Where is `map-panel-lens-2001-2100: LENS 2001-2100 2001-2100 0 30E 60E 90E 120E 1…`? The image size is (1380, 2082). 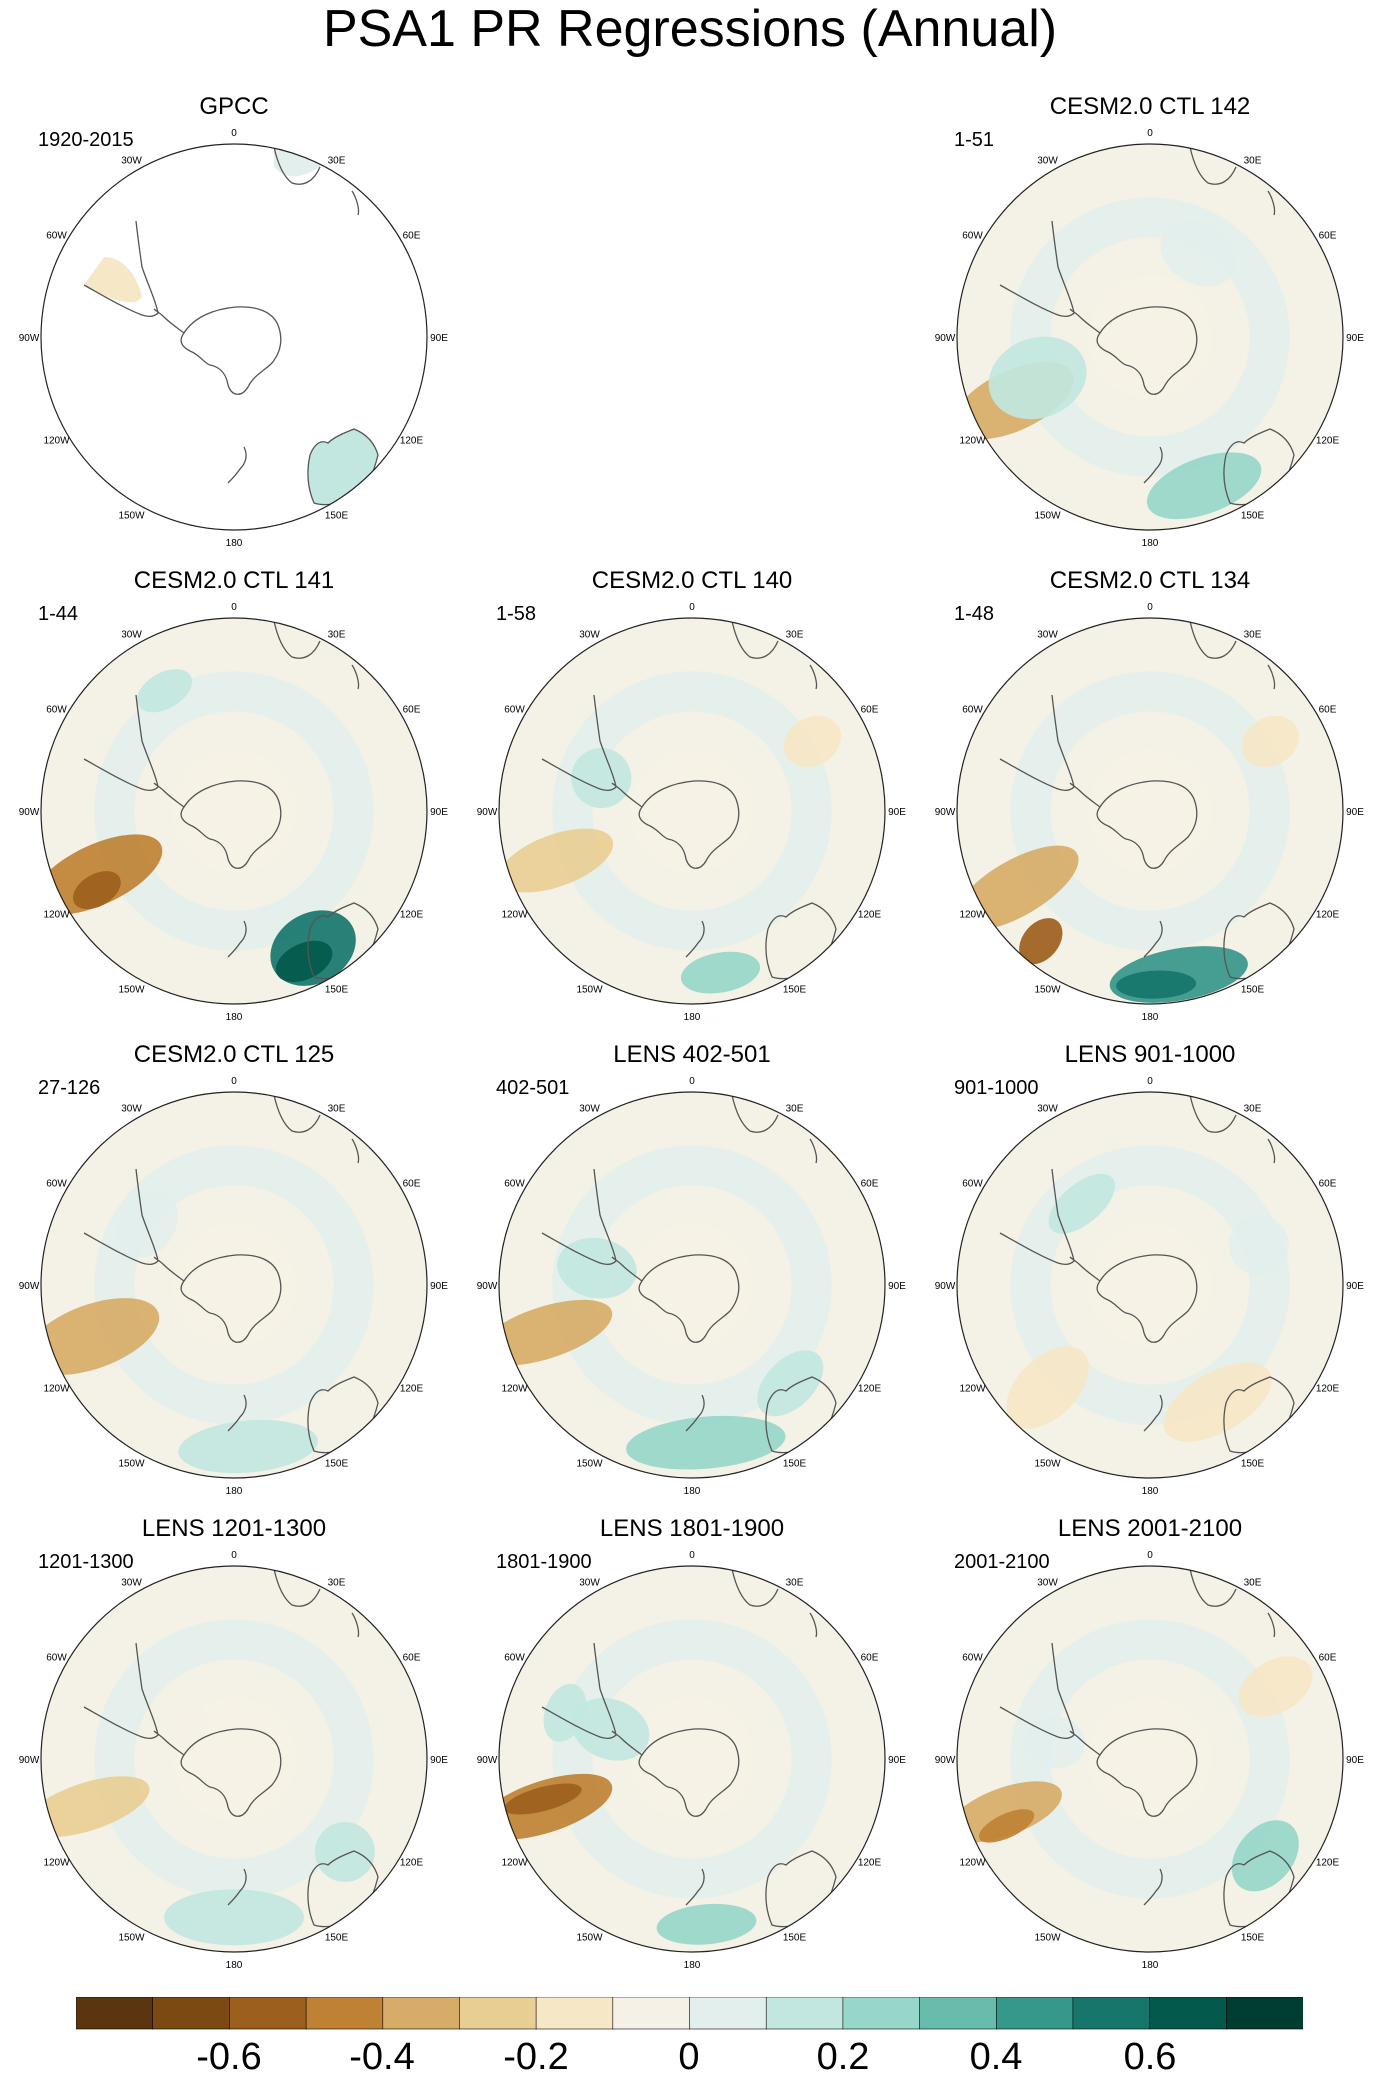
map-panel-lens-2001-2100: LENS 2001-2100 2001-2100 0 30E 60E 90E 120E 1… is located at coordinates (1150, 1749).